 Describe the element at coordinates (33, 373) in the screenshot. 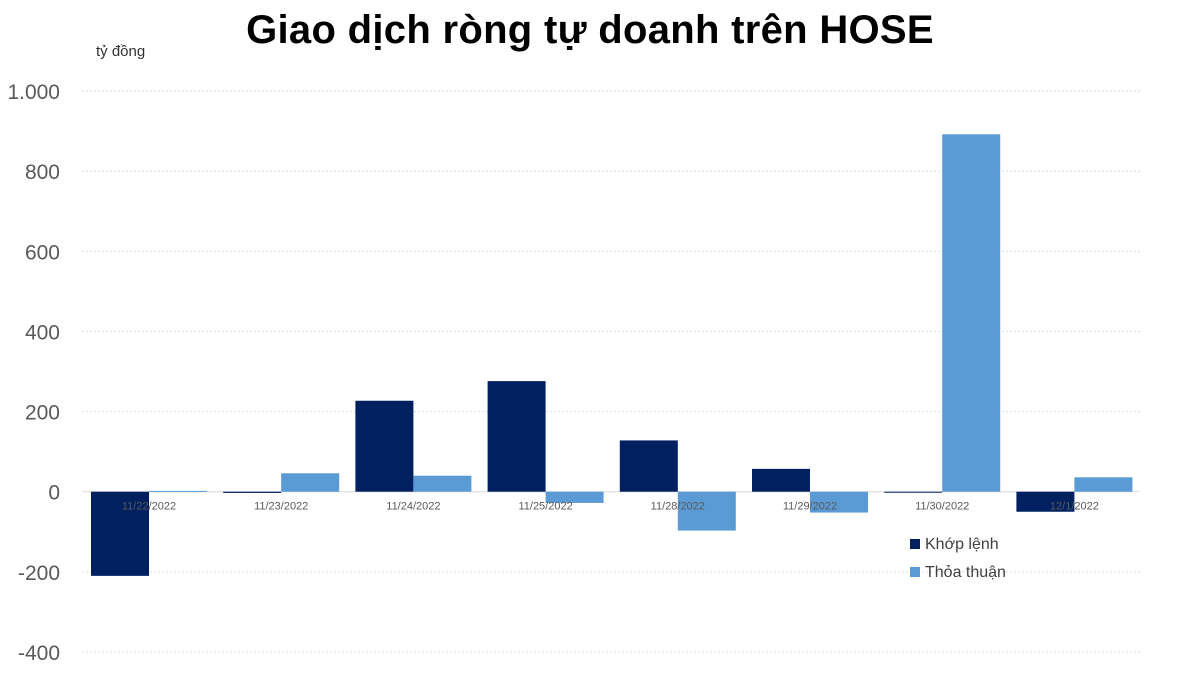

I see `y-axis-ticks: 1.000 800 600 400 200 0 -200 -400` at that location.